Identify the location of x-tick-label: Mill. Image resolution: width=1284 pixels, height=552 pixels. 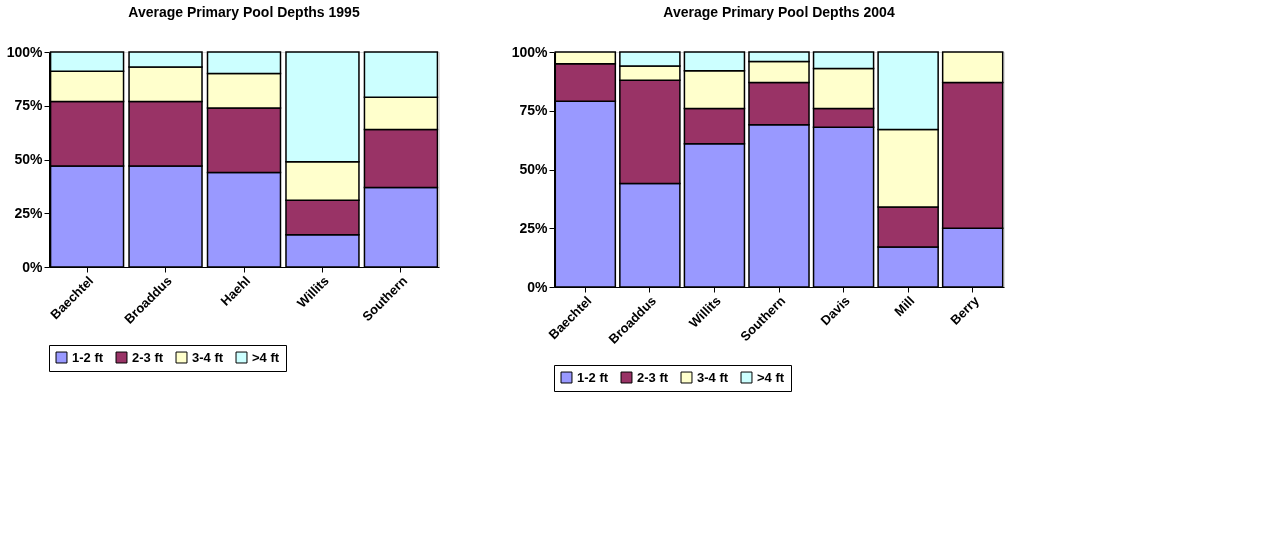
(904, 306).